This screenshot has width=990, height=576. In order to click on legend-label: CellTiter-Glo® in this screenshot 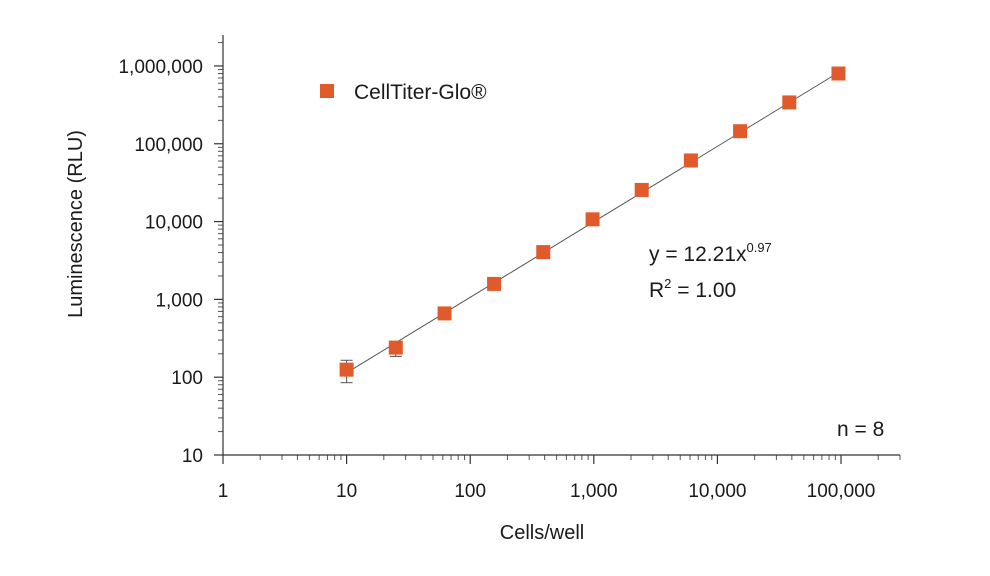, I will do `click(420, 92)`.